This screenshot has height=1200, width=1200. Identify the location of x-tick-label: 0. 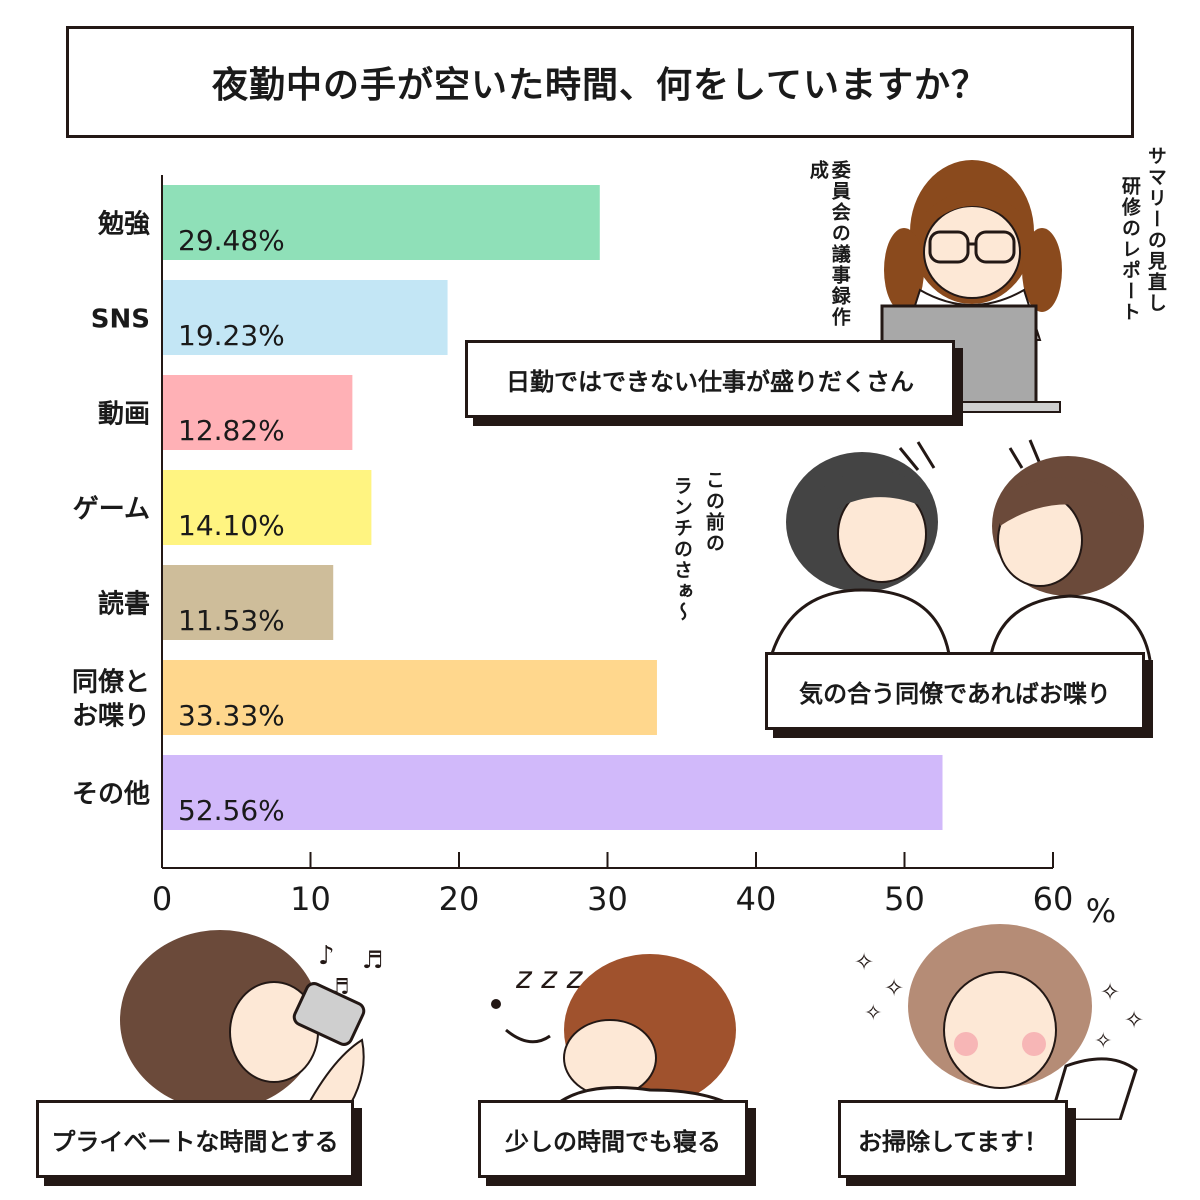
(162, 899).